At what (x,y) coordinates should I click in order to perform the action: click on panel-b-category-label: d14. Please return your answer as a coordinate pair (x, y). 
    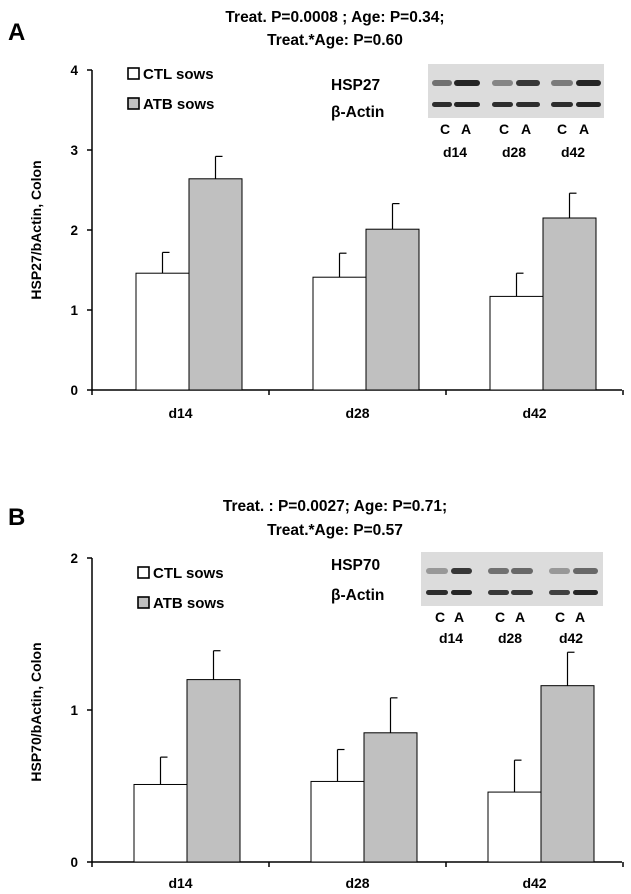
    Looking at the image, I should click on (180, 883).